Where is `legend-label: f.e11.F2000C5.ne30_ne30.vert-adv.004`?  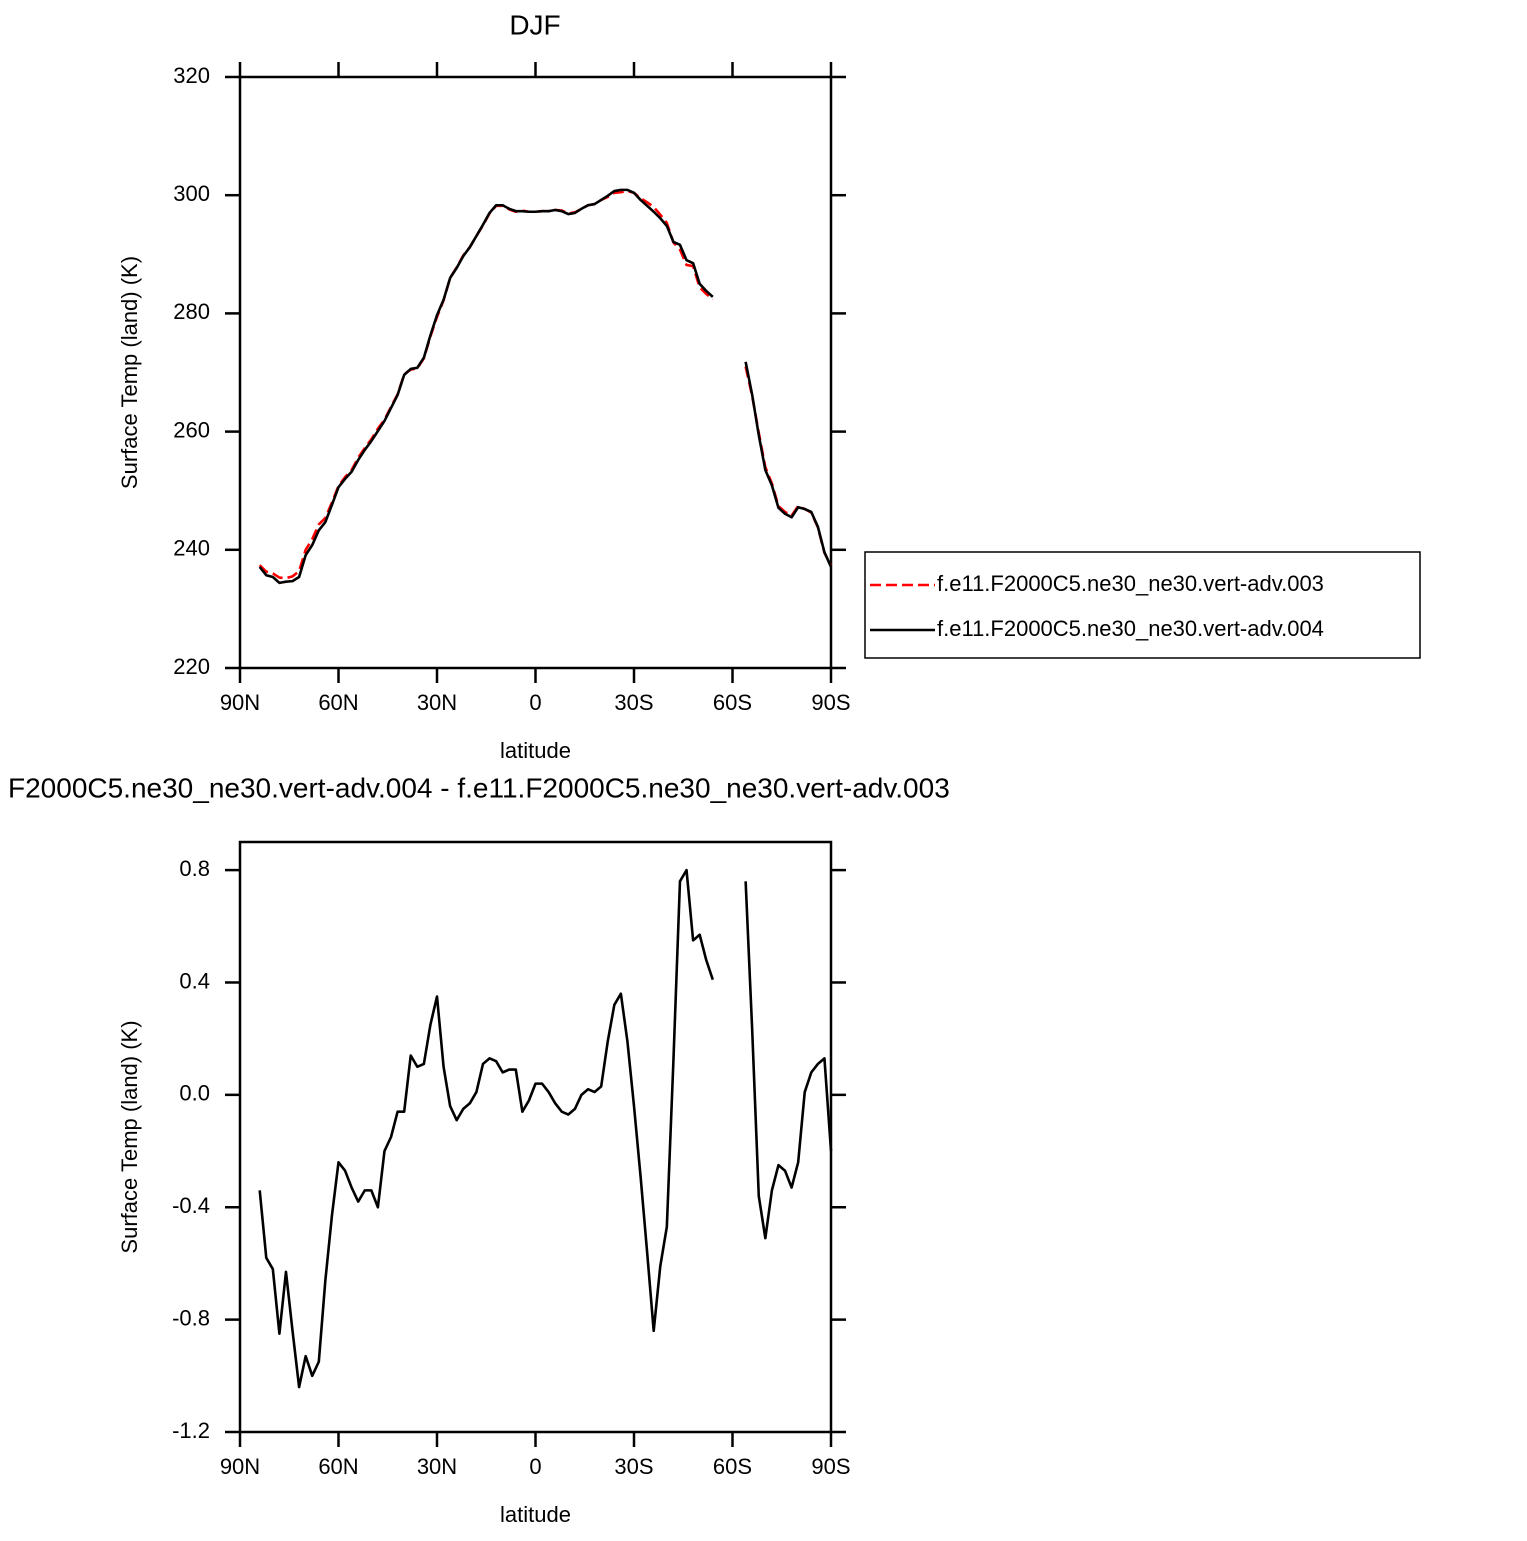
legend-label: f.e11.F2000C5.ne30_ne30.vert-adv.004 is located at coordinates (1130, 628).